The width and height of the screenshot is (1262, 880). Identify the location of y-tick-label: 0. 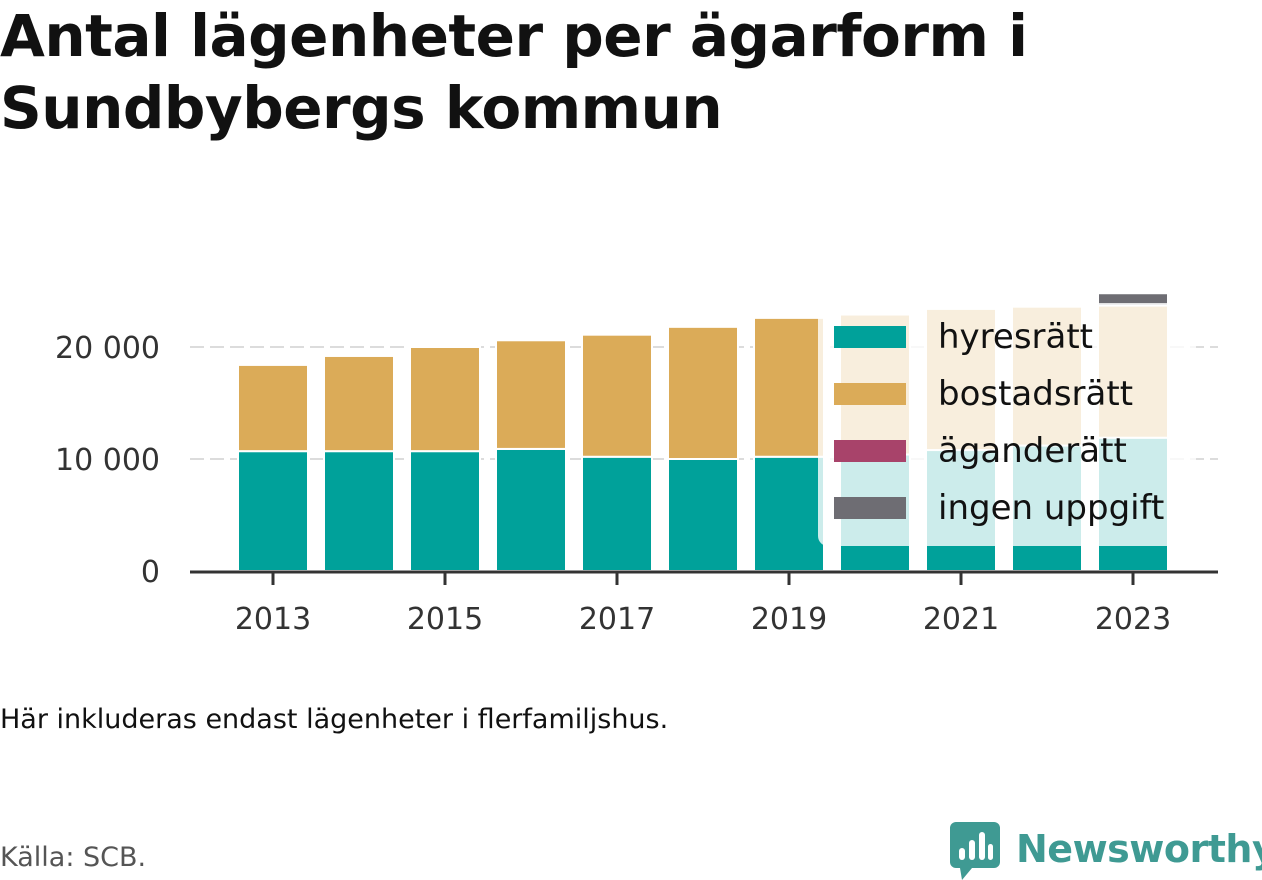
(150, 572).